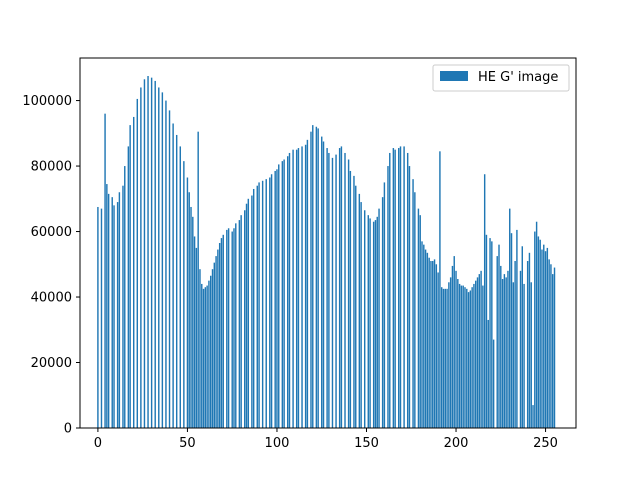 The height and width of the screenshot is (480, 640). What do you see at coordinates (545, 443) in the screenshot?
I see `x-tick-label: 250` at bounding box center [545, 443].